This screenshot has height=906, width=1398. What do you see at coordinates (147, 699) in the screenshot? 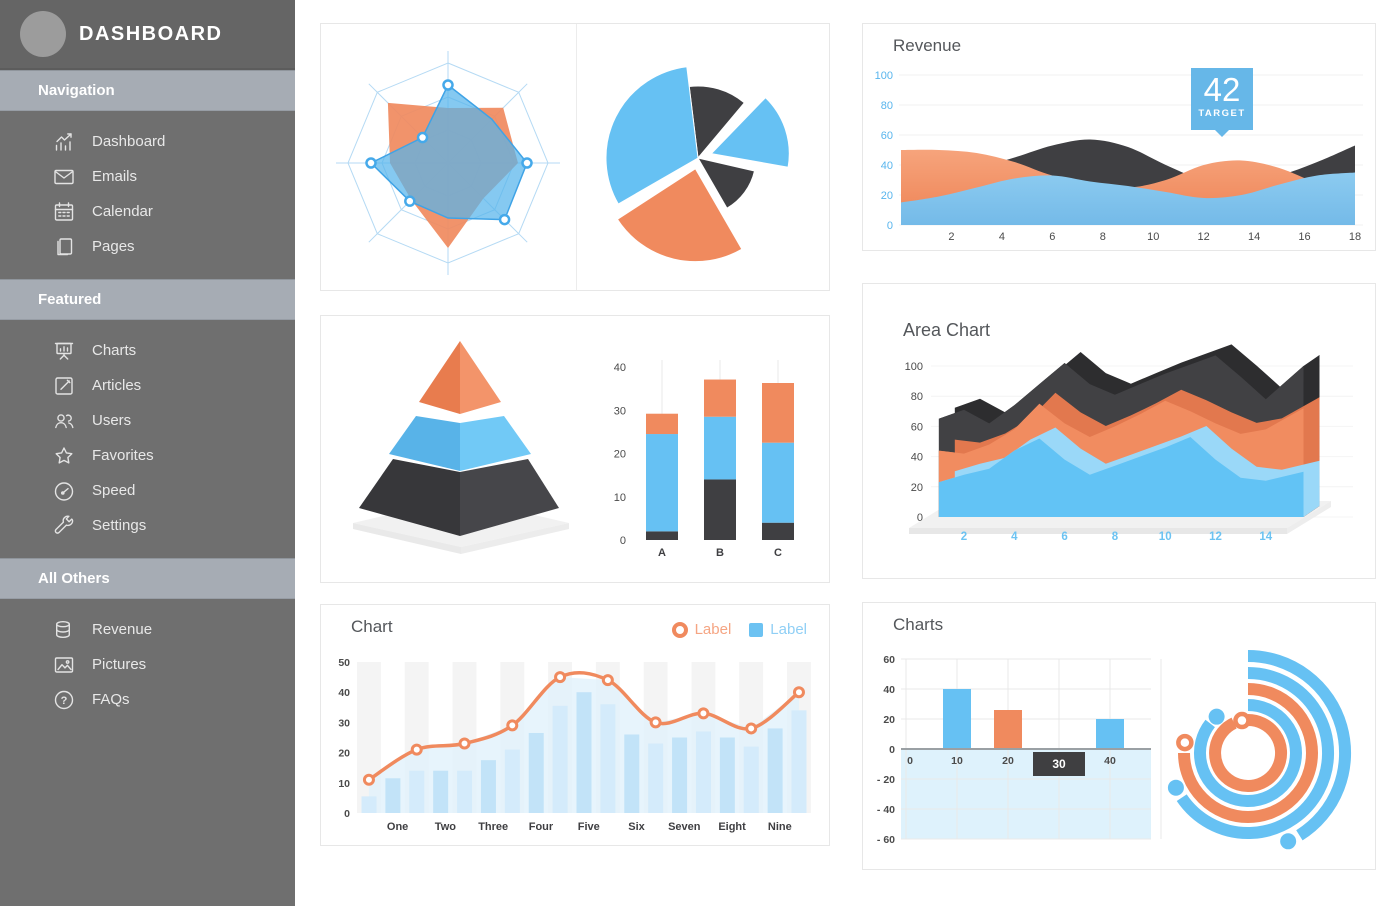
I see `sidebar-item-faqs: ? FAQs` at bounding box center [147, 699].